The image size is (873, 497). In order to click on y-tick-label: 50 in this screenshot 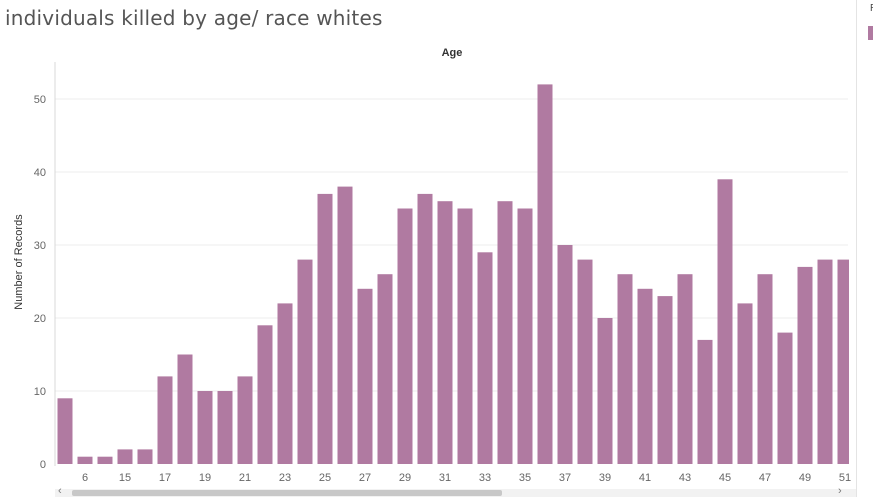, I will do `click(40, 100)`.